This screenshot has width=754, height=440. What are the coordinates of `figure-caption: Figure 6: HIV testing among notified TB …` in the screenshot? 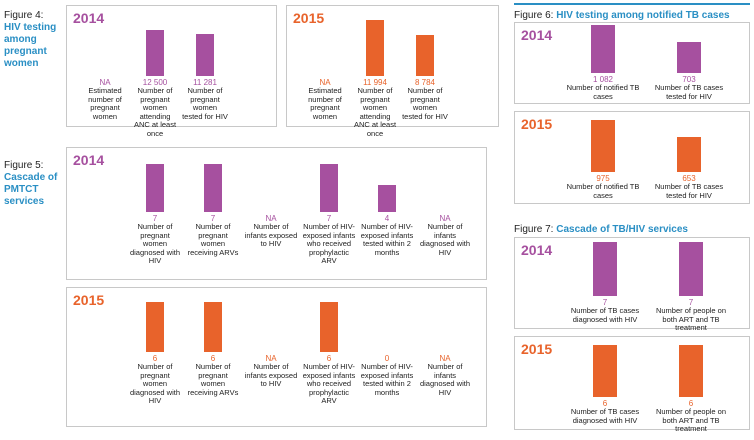 It's located at (634, 16).